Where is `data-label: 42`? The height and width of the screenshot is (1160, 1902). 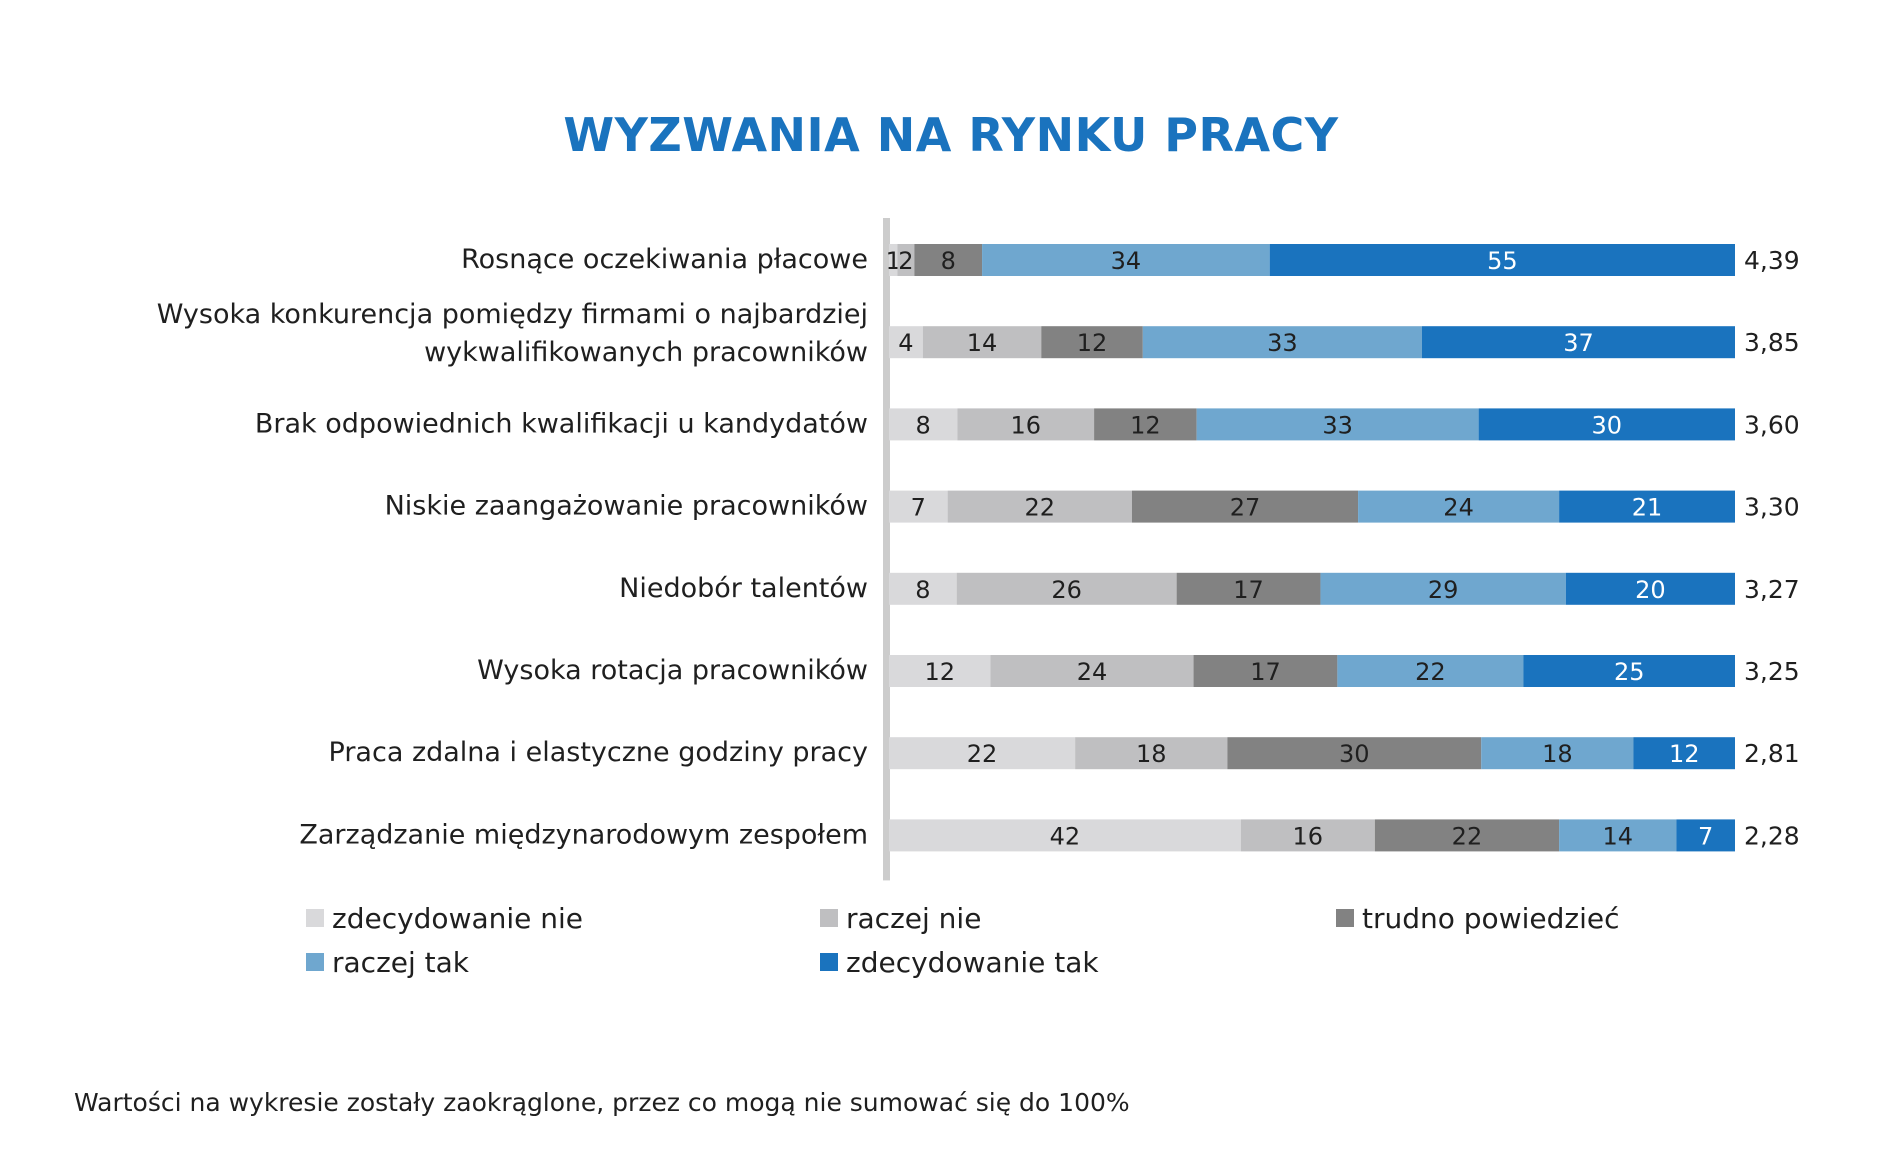
data-label: 42 is located at coordinates (1065, 836).